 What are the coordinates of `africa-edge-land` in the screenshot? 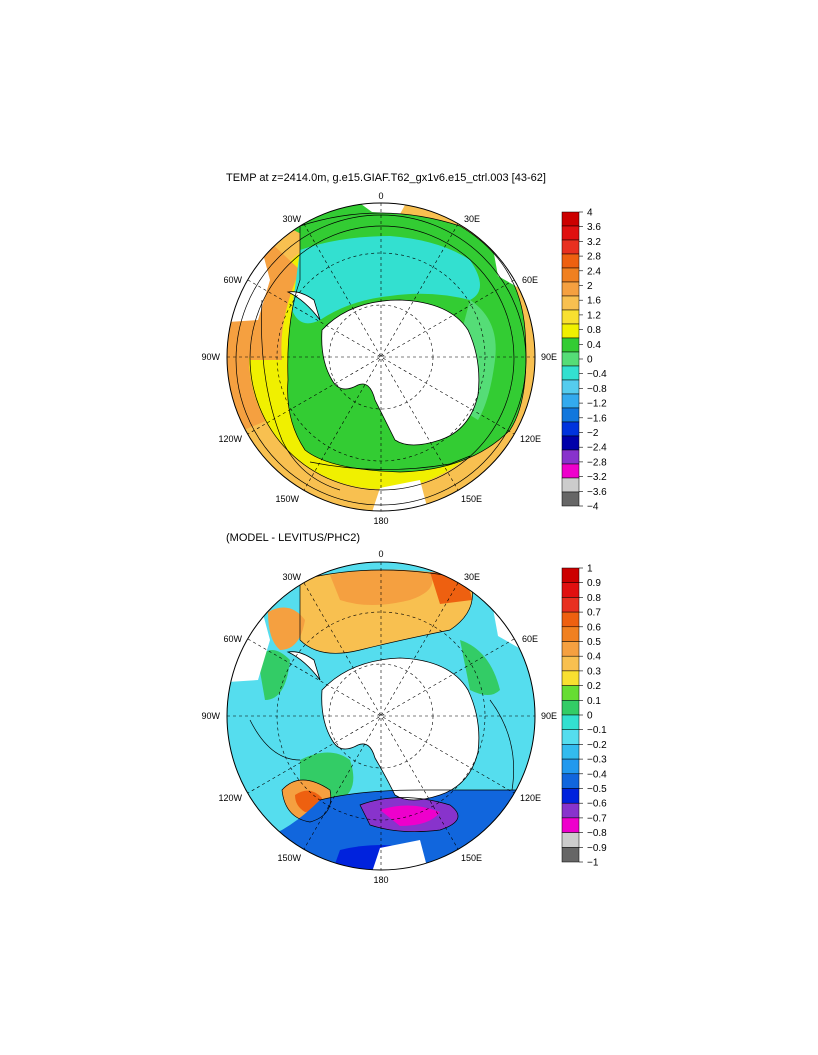 It's located at (380, 208).